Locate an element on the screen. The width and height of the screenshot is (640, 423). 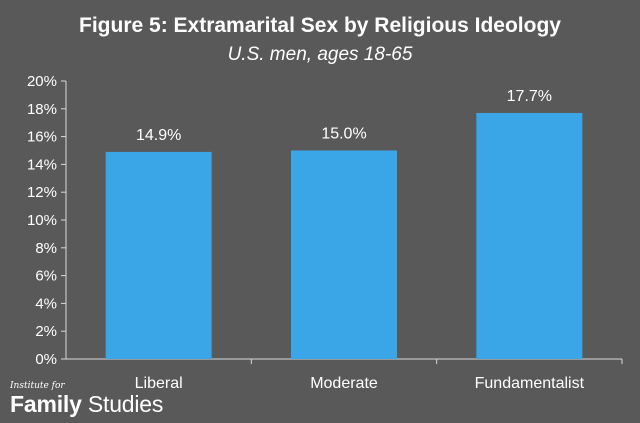
data-label: 15.0% is located at coordinates (343, 134).